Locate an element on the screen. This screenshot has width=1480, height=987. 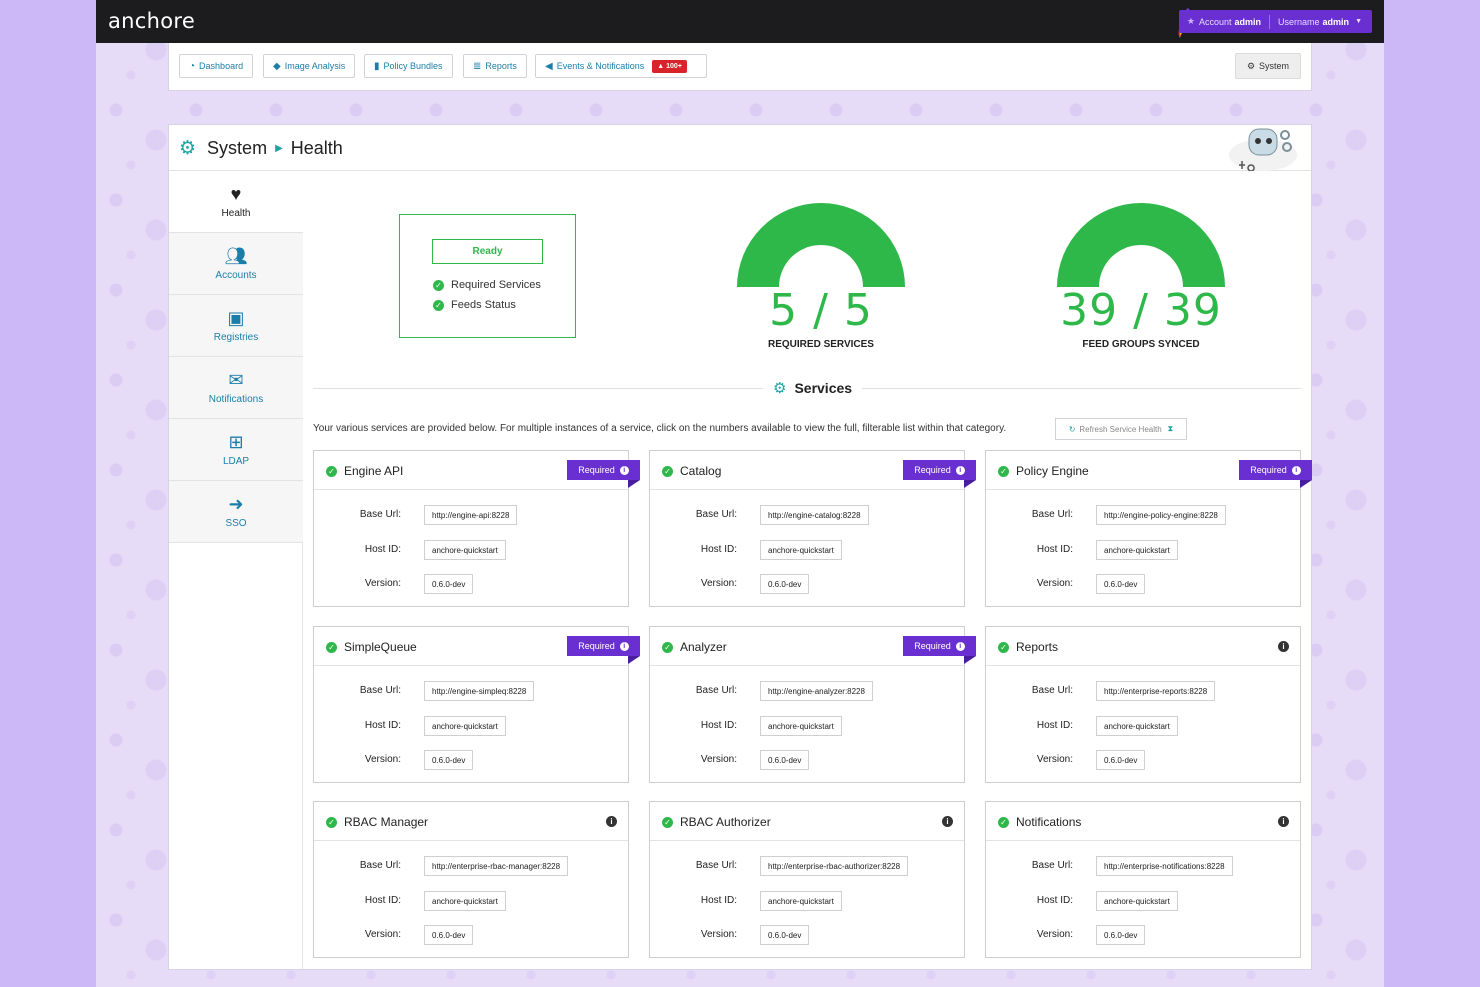
nav-policy-bundles: ▮ Policy Bundles is located at coordinates (408, 66).